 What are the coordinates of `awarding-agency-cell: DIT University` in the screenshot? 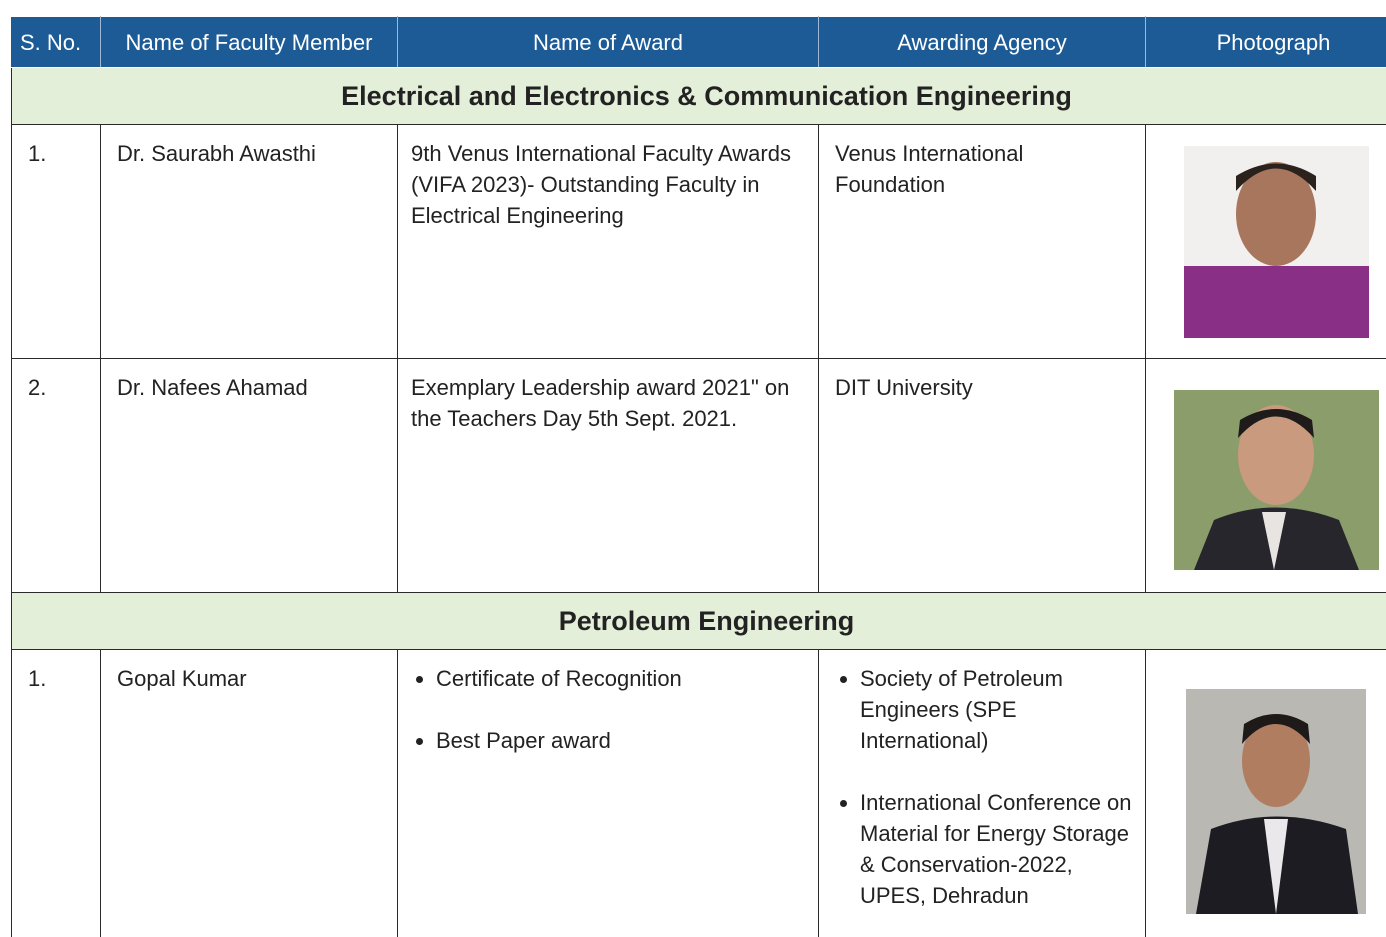 It's located at (982, 475).